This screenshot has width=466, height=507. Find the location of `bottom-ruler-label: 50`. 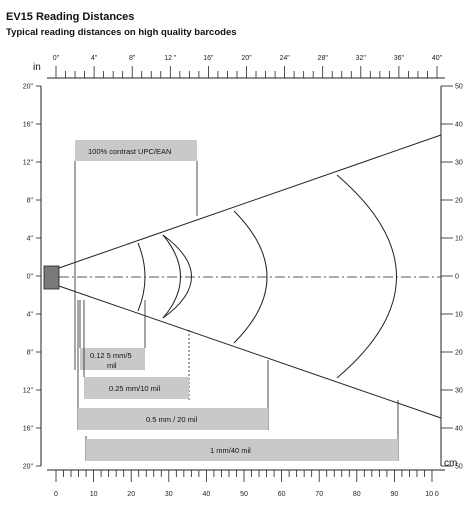

bottom-ruler-label: 50 is located at coordinates (244, 494).